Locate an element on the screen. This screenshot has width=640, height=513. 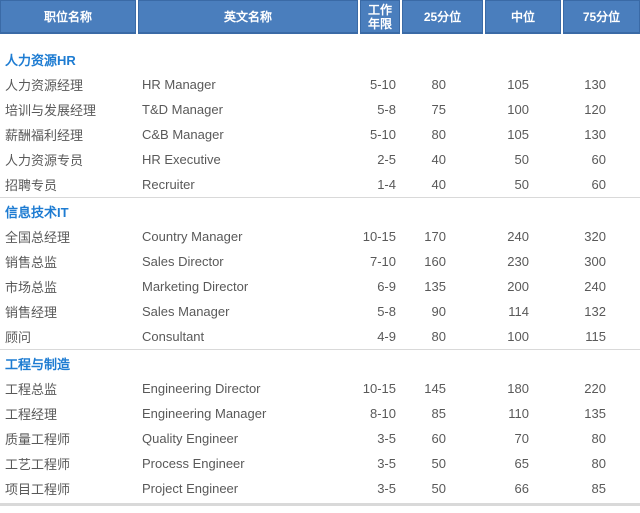
cell-p75: 132 is located at coordinates (595, 311).